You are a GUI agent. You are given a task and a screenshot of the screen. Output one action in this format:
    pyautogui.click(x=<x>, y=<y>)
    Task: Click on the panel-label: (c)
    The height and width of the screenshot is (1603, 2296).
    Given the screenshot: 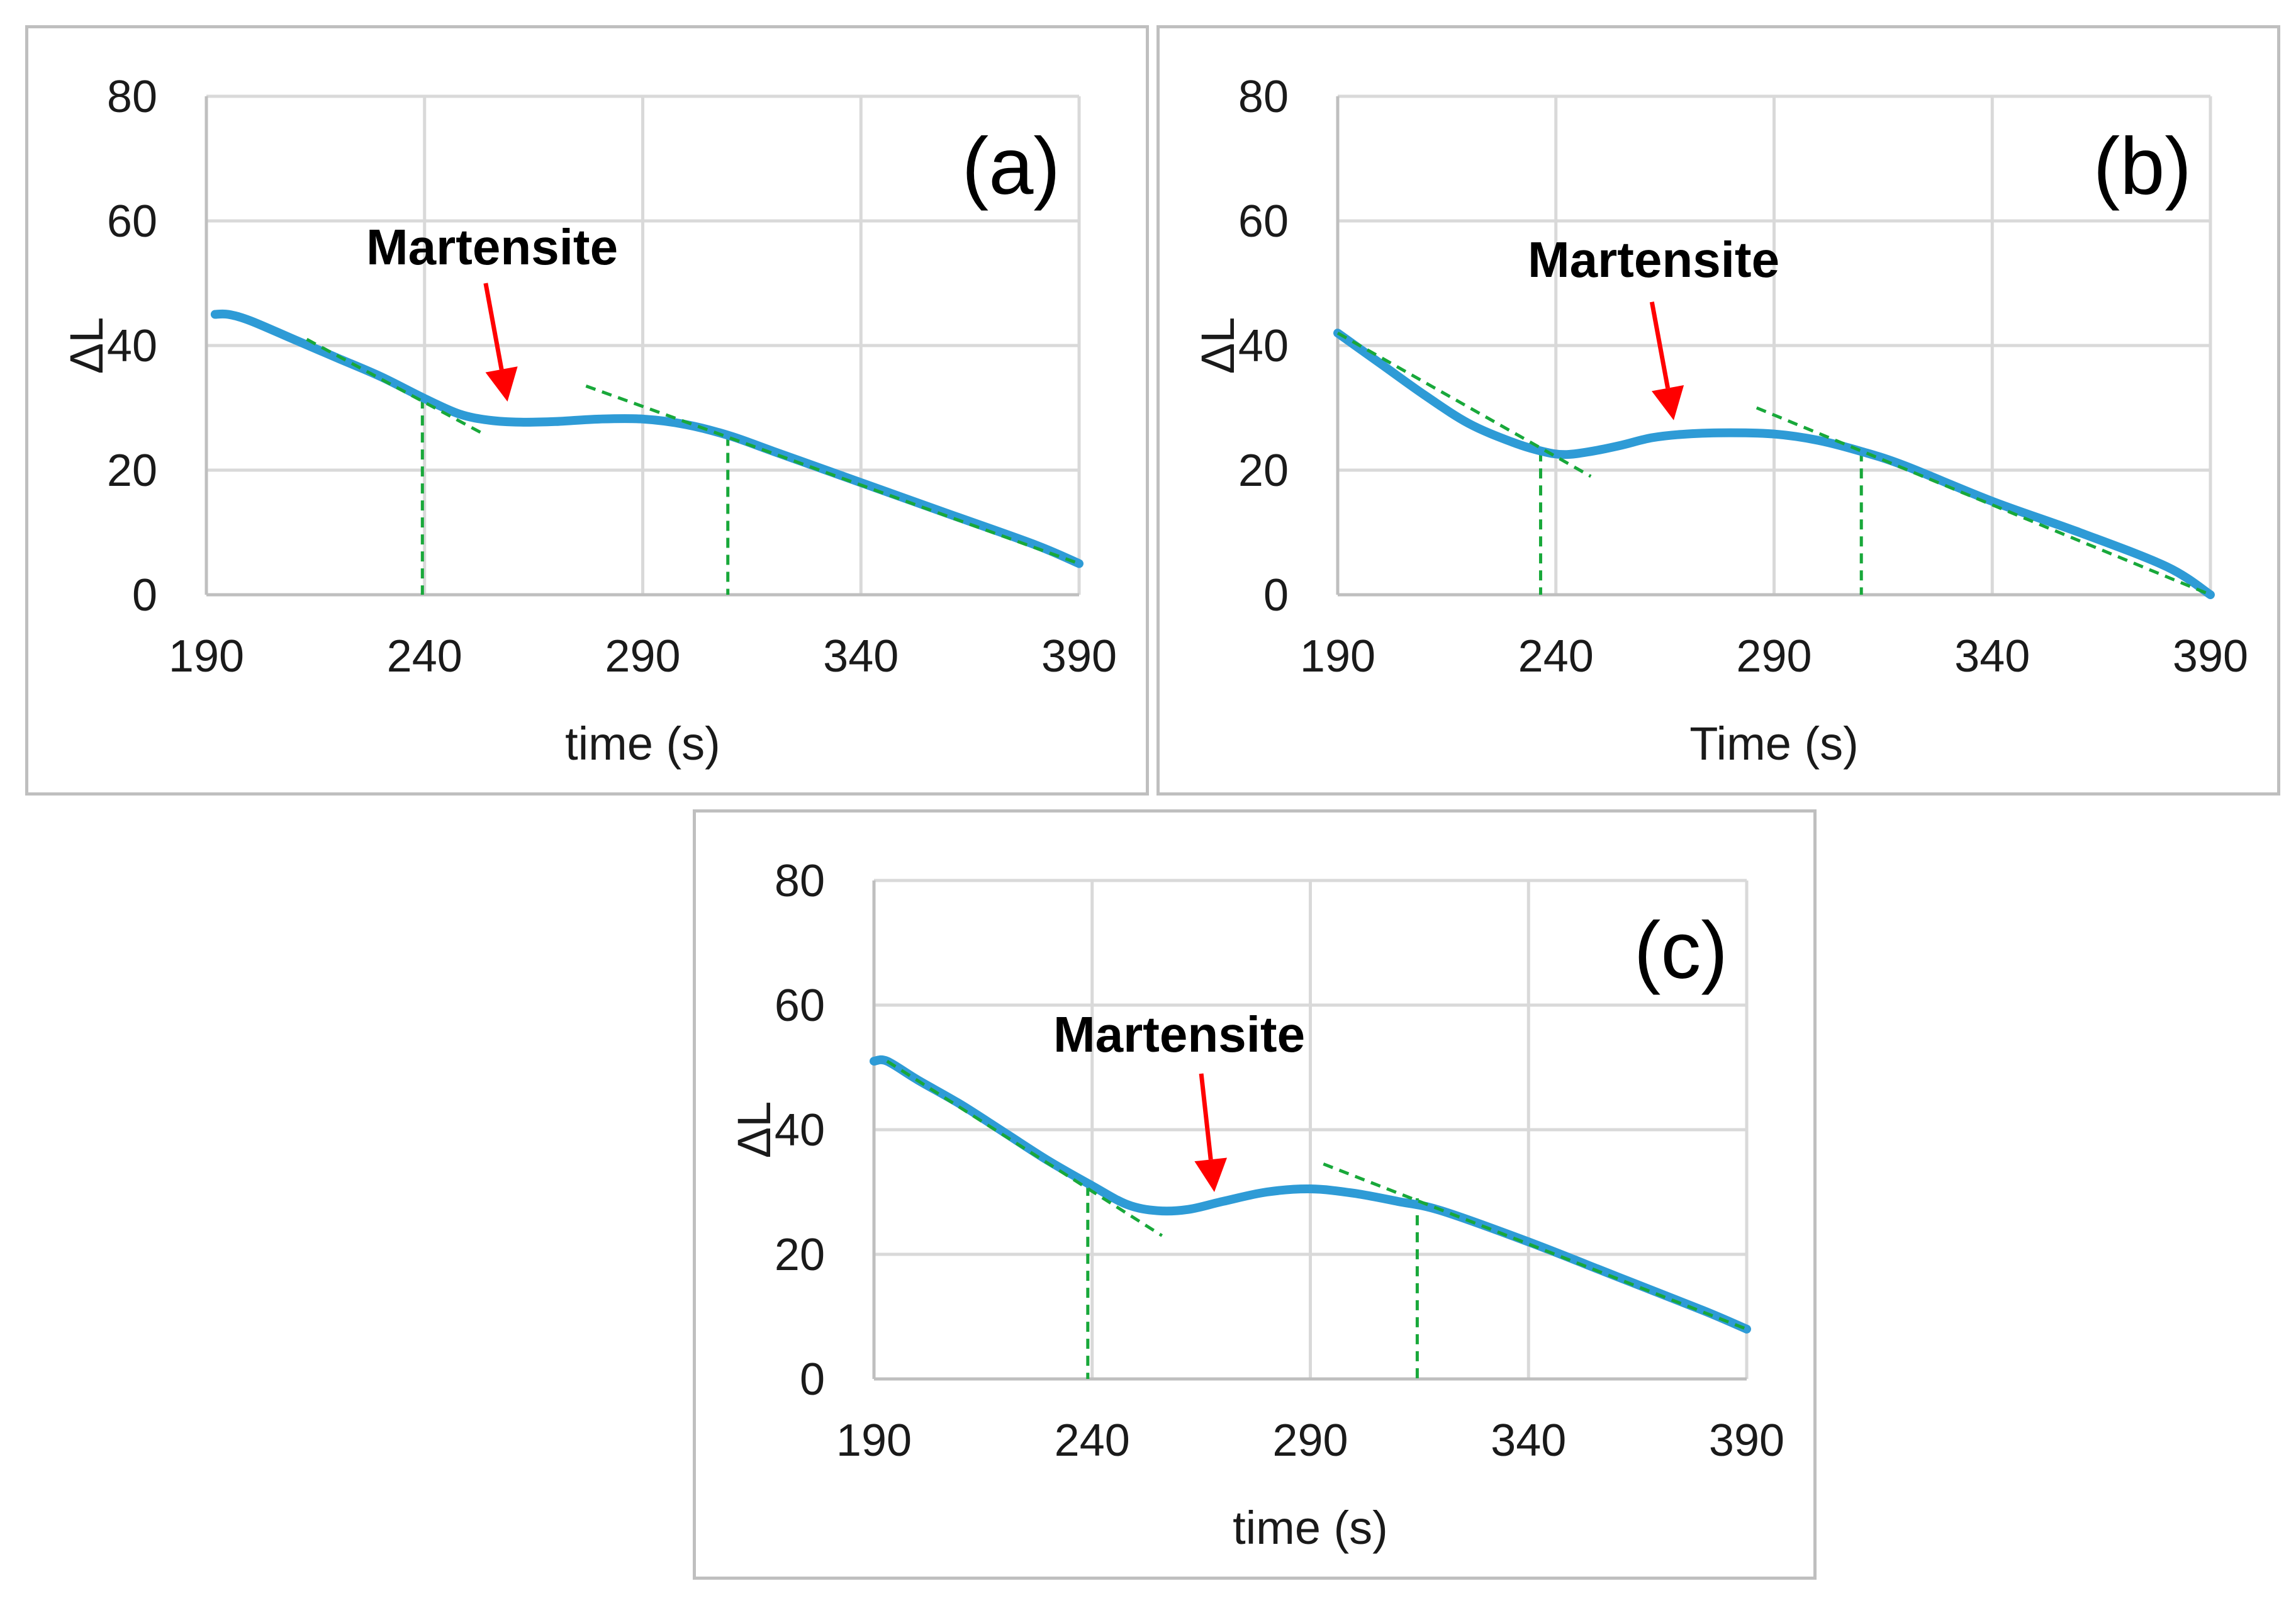 What is the action you would take?
    pyautogui.click(x=1681, y=951)
    